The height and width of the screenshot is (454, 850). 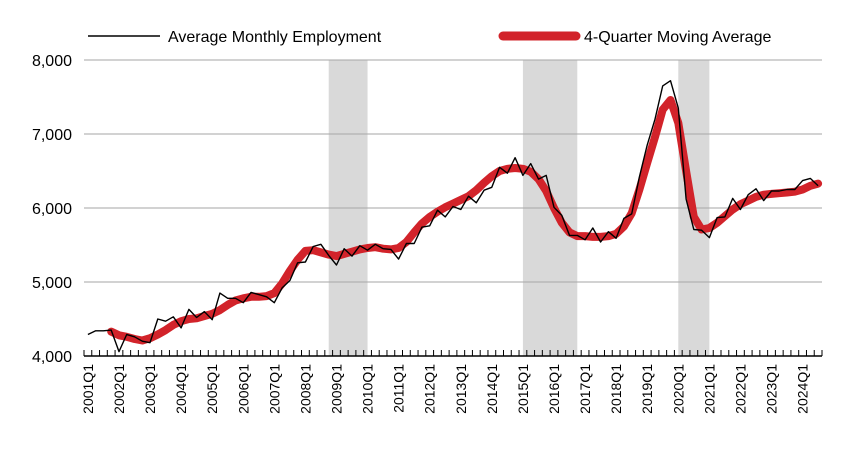 I want to click on x-tick-label: 2023Q1, so click(x=772, y=389).